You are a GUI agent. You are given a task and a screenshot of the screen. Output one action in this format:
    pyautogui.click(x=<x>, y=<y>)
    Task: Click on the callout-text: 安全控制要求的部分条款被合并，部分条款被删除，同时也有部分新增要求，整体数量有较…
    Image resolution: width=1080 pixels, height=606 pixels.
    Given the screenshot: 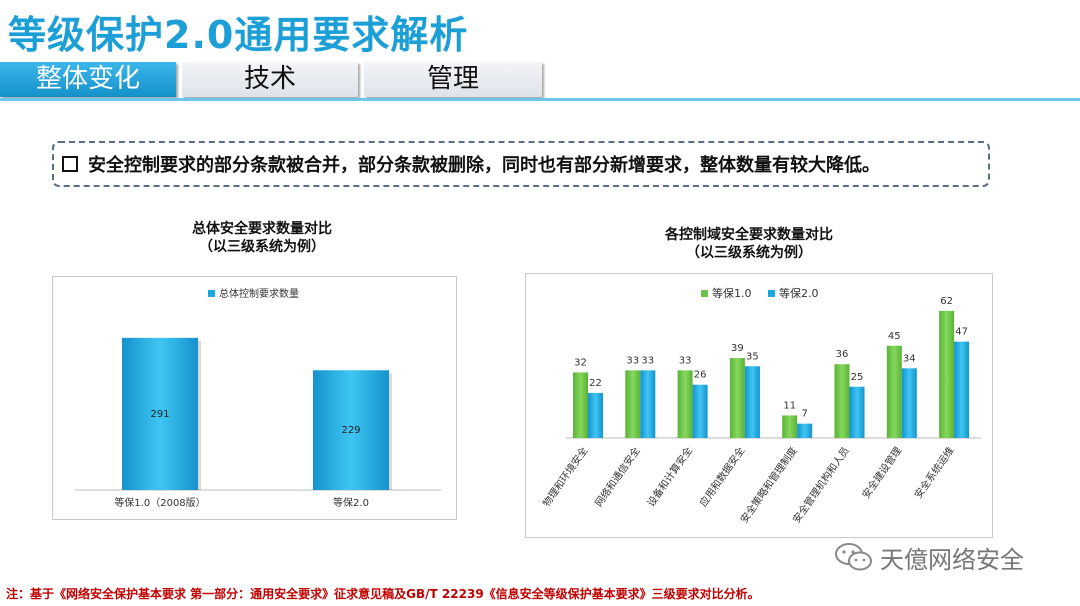 What is the action you would take?
    pyautogui.click(x=484, y=165)
    